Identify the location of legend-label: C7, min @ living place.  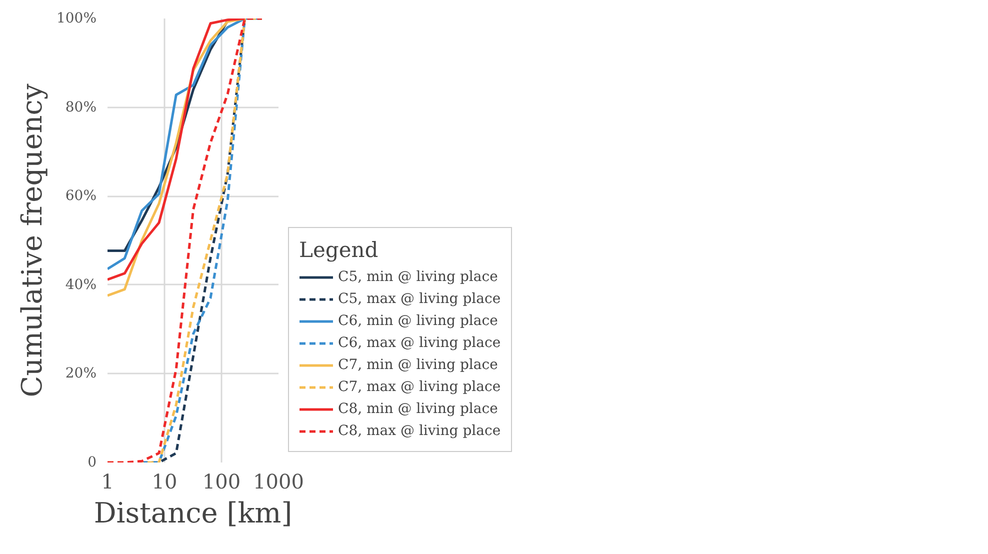
(418, 365).